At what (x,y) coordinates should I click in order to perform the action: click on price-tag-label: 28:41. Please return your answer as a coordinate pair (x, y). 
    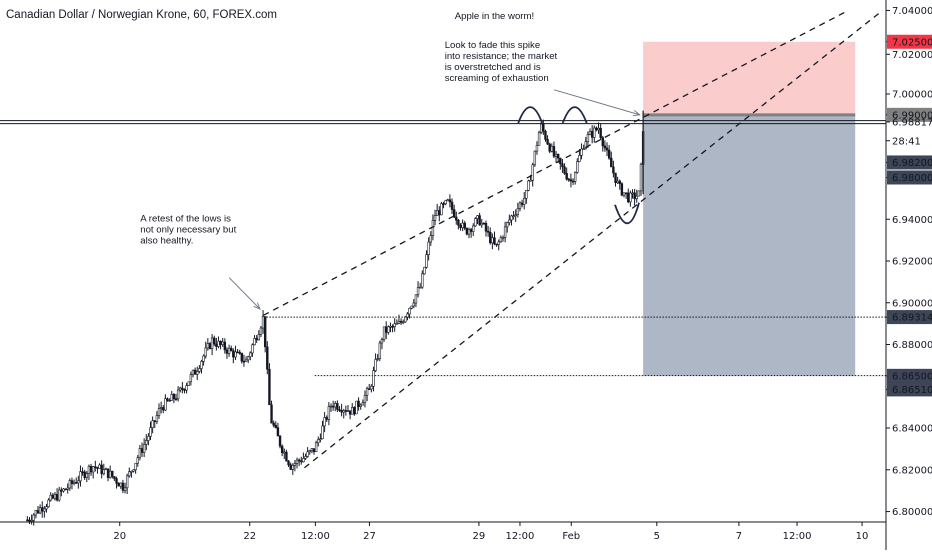
    Looking at the image, I should click on (906, 141).